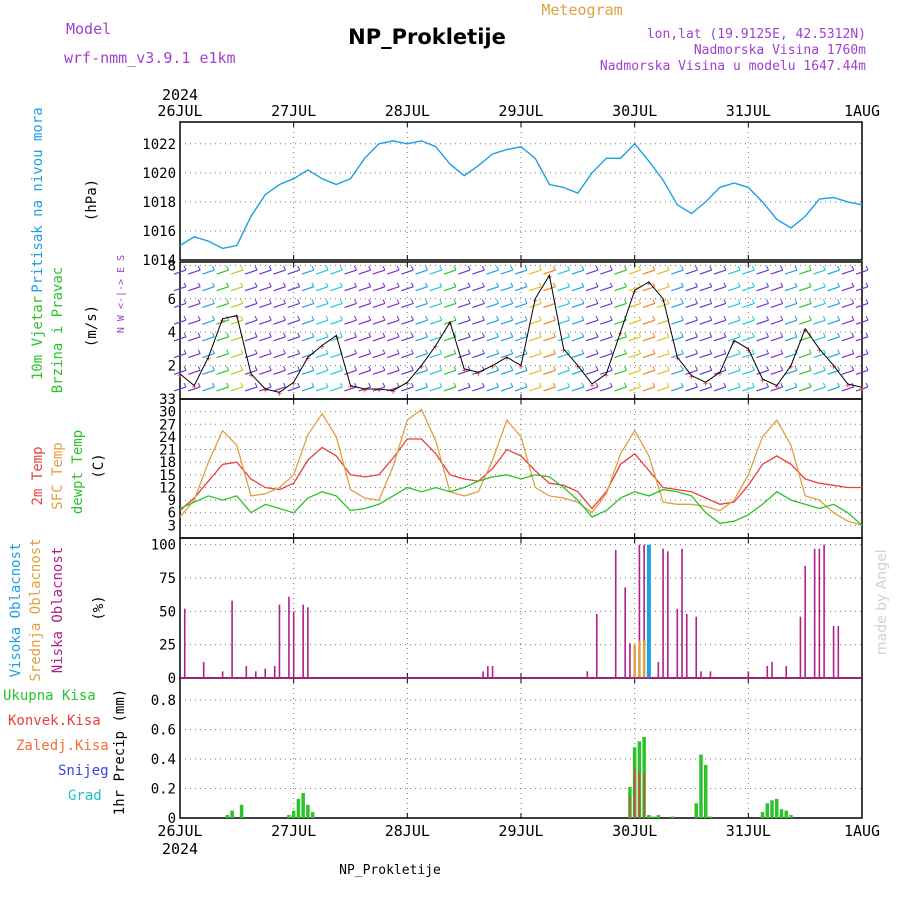  I want to click on mid-cloud-bar, so click(639, 659).